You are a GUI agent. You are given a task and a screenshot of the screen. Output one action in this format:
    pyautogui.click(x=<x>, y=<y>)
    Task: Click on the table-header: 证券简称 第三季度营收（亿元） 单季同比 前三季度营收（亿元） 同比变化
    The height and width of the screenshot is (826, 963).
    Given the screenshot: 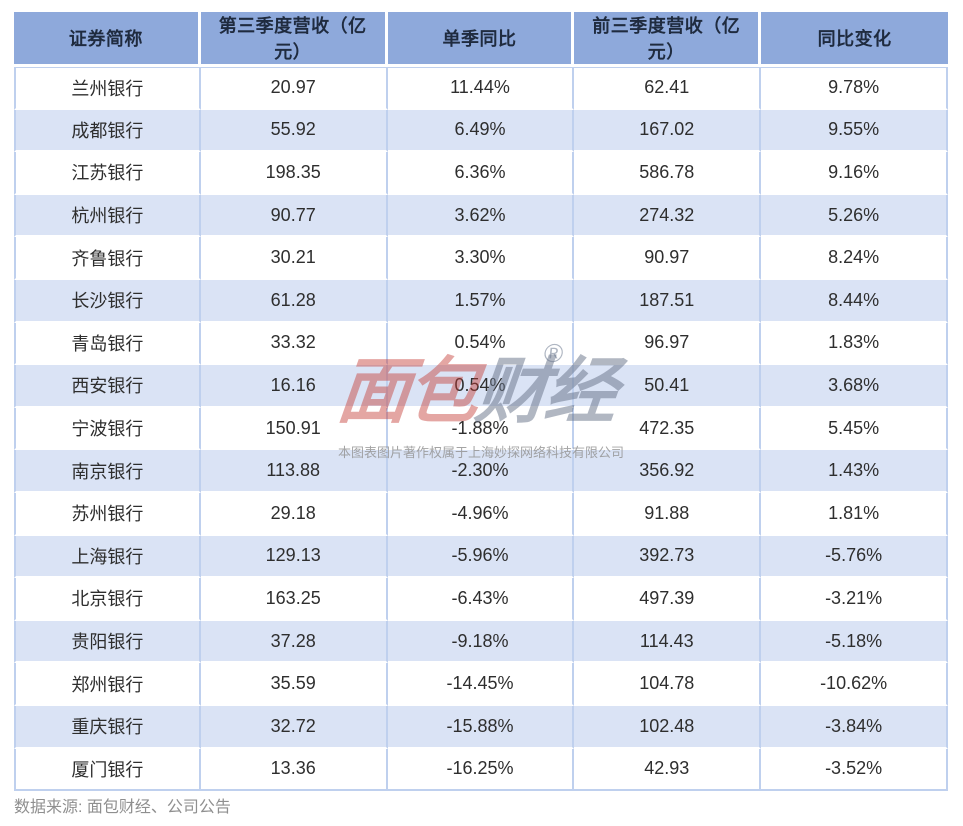 What is the action you would take?
    pyautogui.click(x=481, y=39)
    